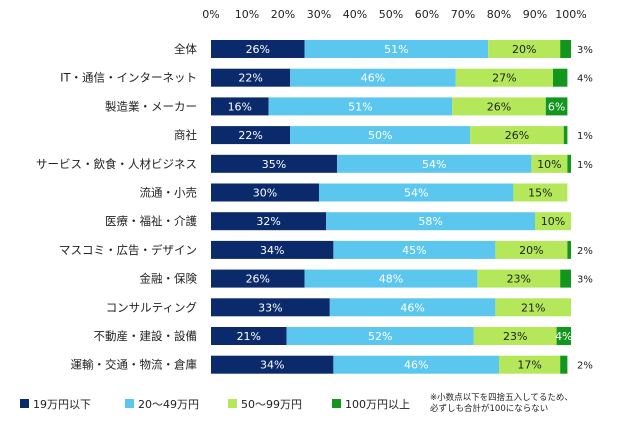  What do you see at coordinates (271, 404) in the screenshot?
I see `legend-label: 50～99万円` at bounding box center [271, 404].